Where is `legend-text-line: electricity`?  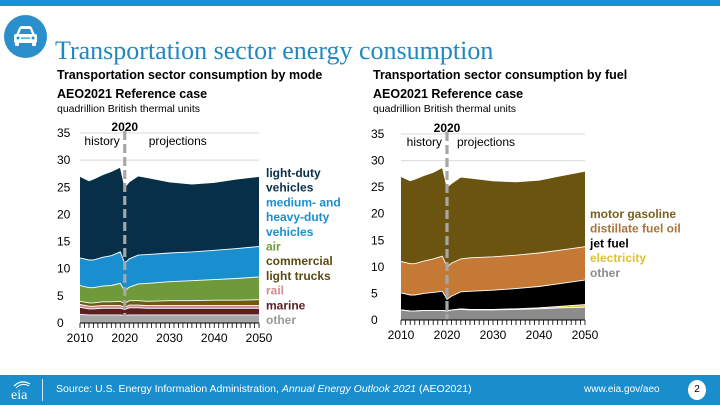
legend-text-line: electricity is located at coordinates (618, 258).